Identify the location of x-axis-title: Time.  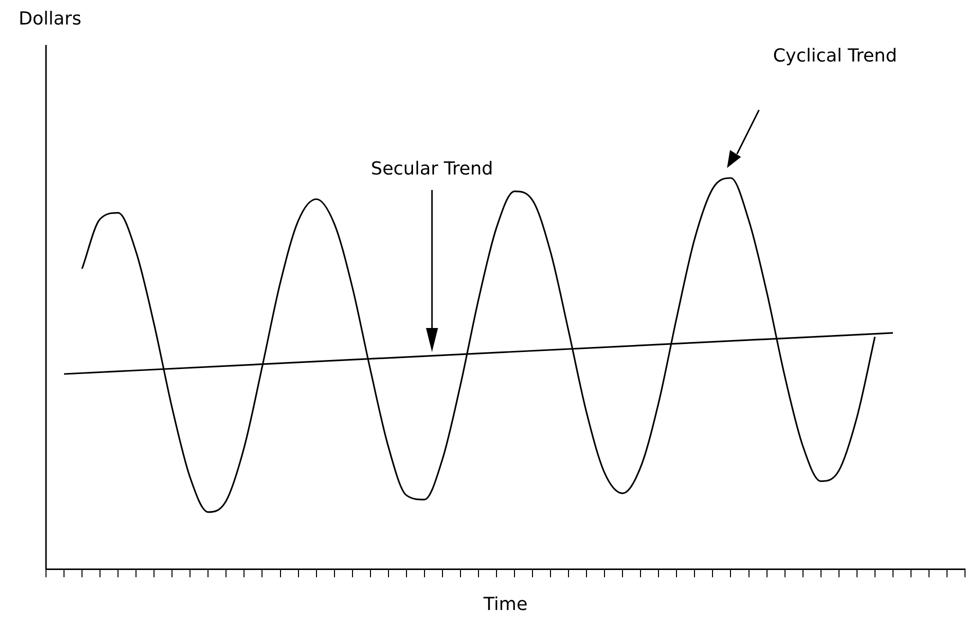
(505, 604).